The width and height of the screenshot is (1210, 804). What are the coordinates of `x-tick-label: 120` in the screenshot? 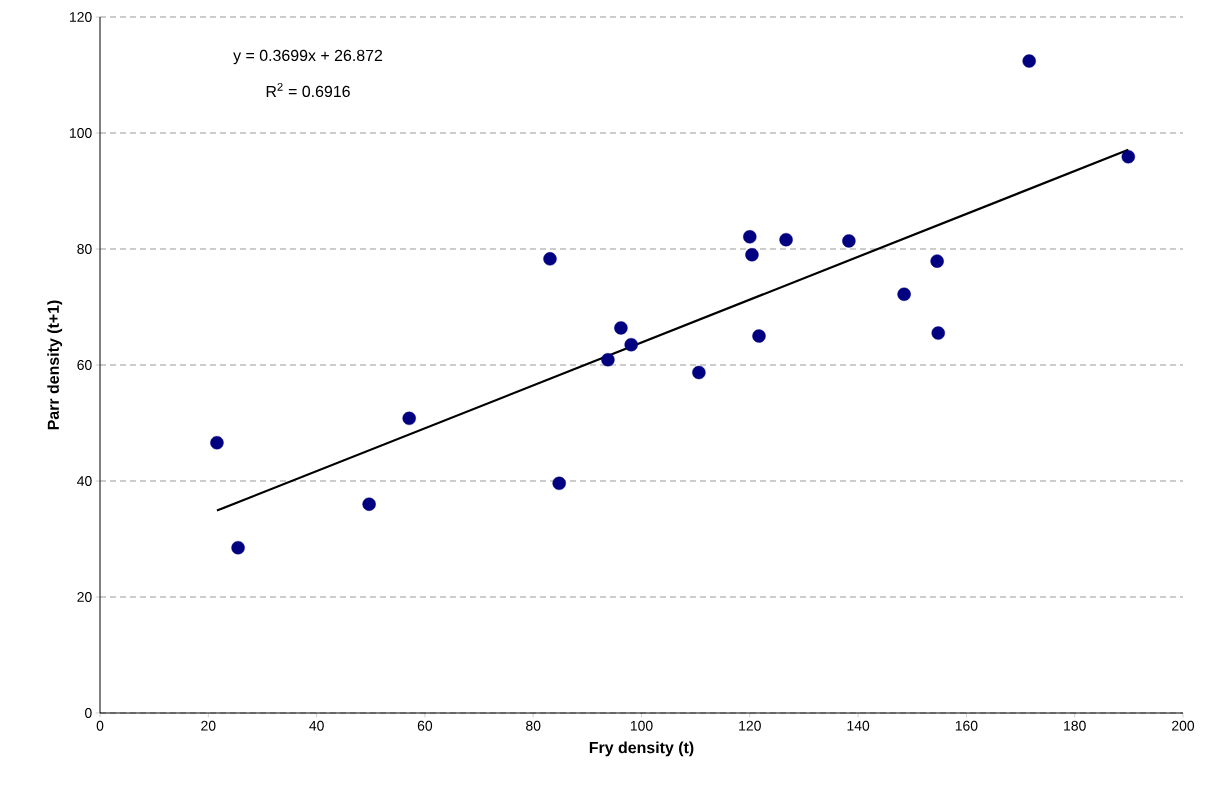 It's located at (750, 725).